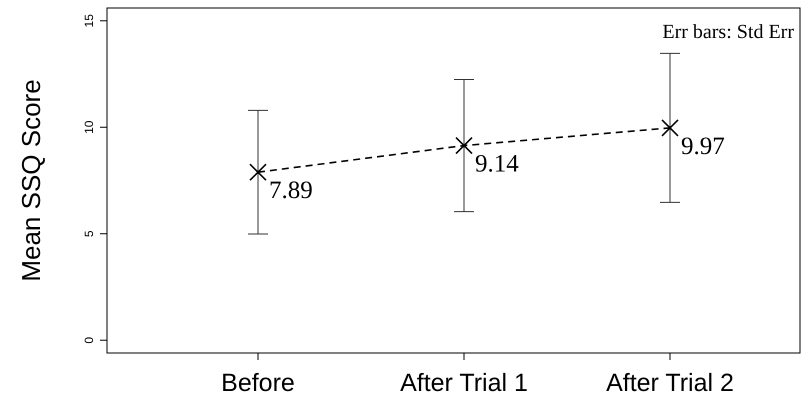 Image resolution: width=809 pixels, height=407 pixels. I want to click on y-tick-label: 10, so click(89, 127).